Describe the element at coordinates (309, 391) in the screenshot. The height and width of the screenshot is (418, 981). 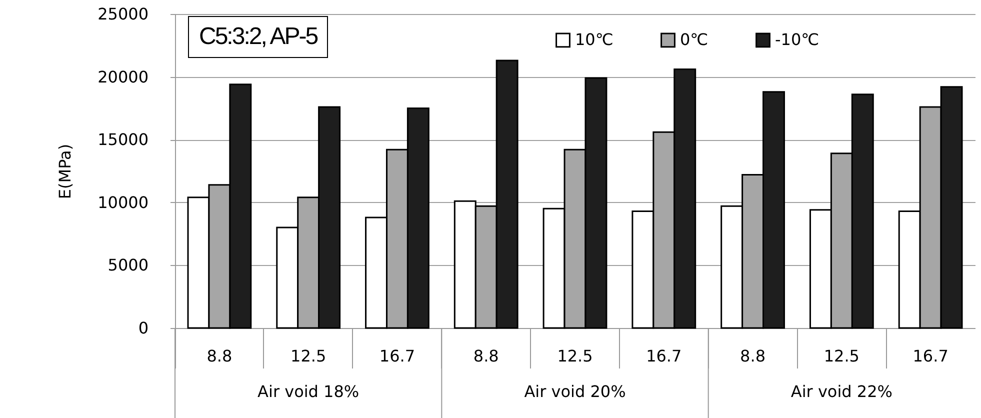
I see `text: Air void 18%` at that location.